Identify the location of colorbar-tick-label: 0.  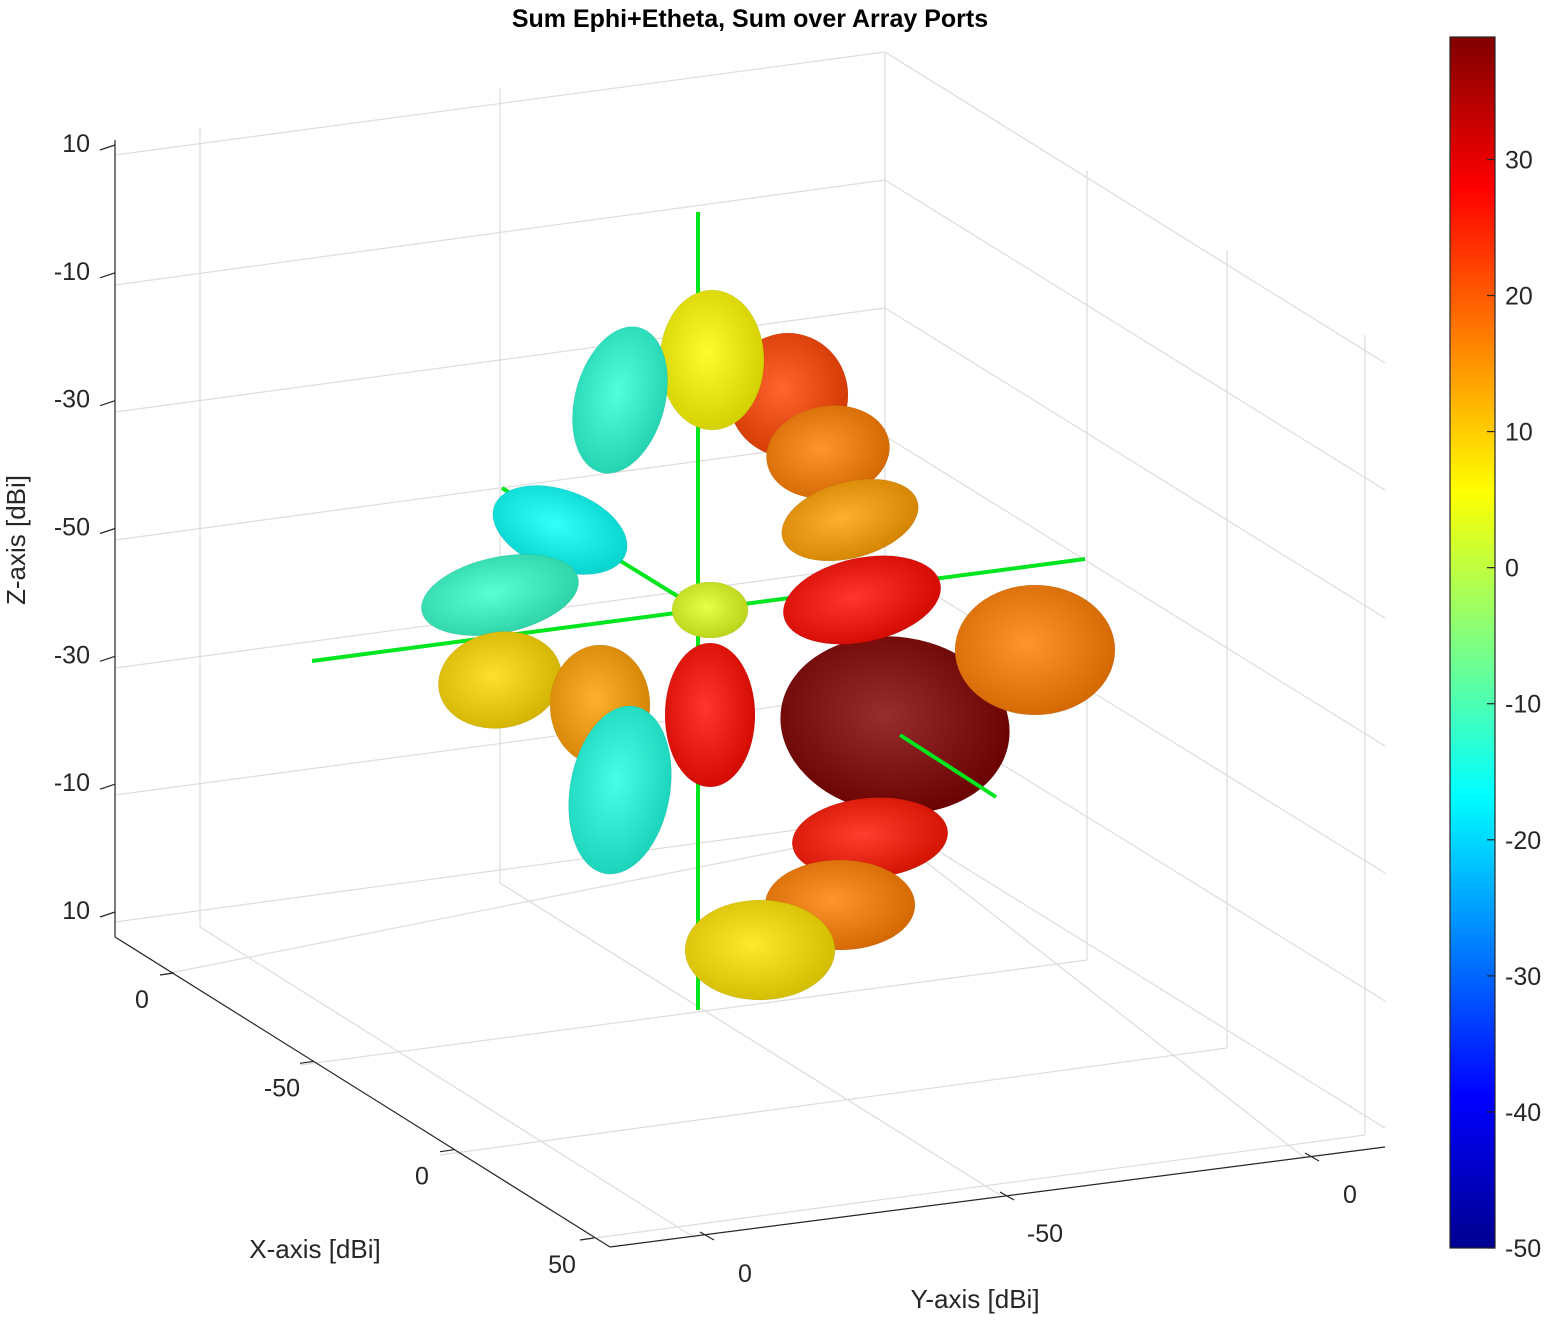
(1512, 569).